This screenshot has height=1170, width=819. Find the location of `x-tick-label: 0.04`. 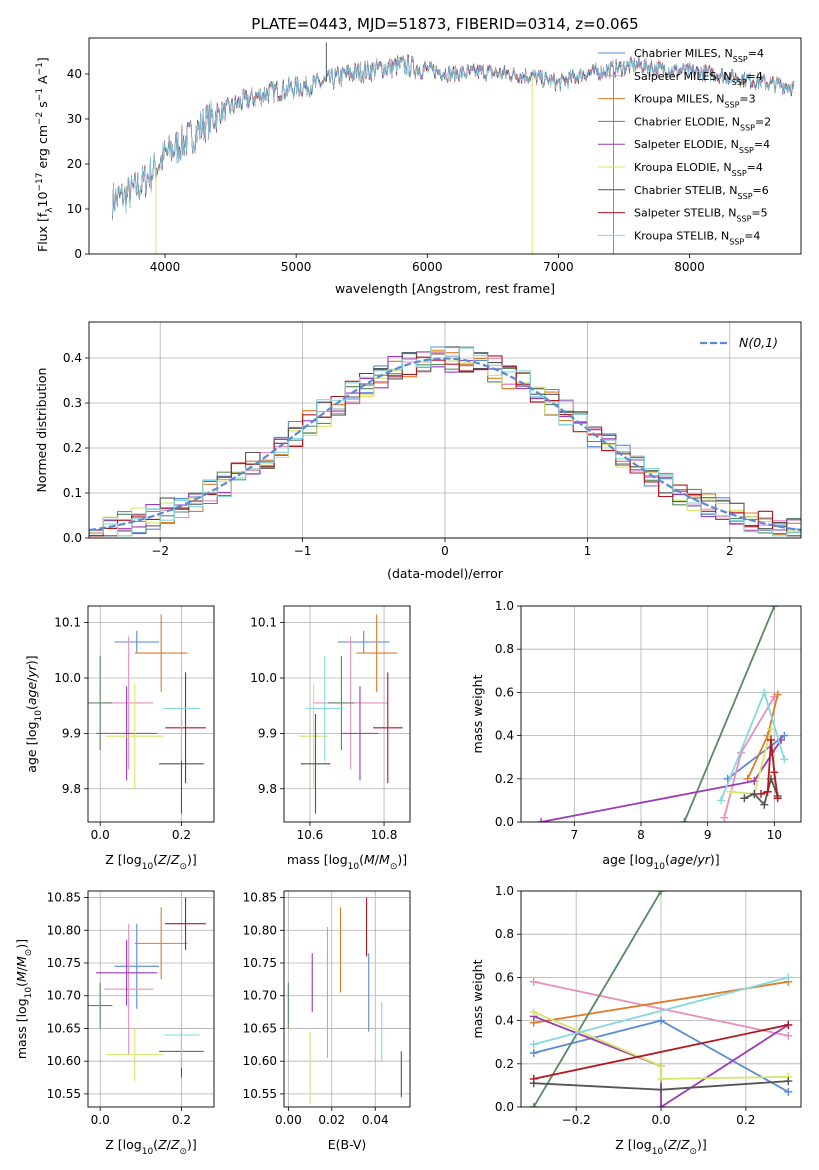

x-tick-label: 0.04 is located at coordinates (375, 1120).